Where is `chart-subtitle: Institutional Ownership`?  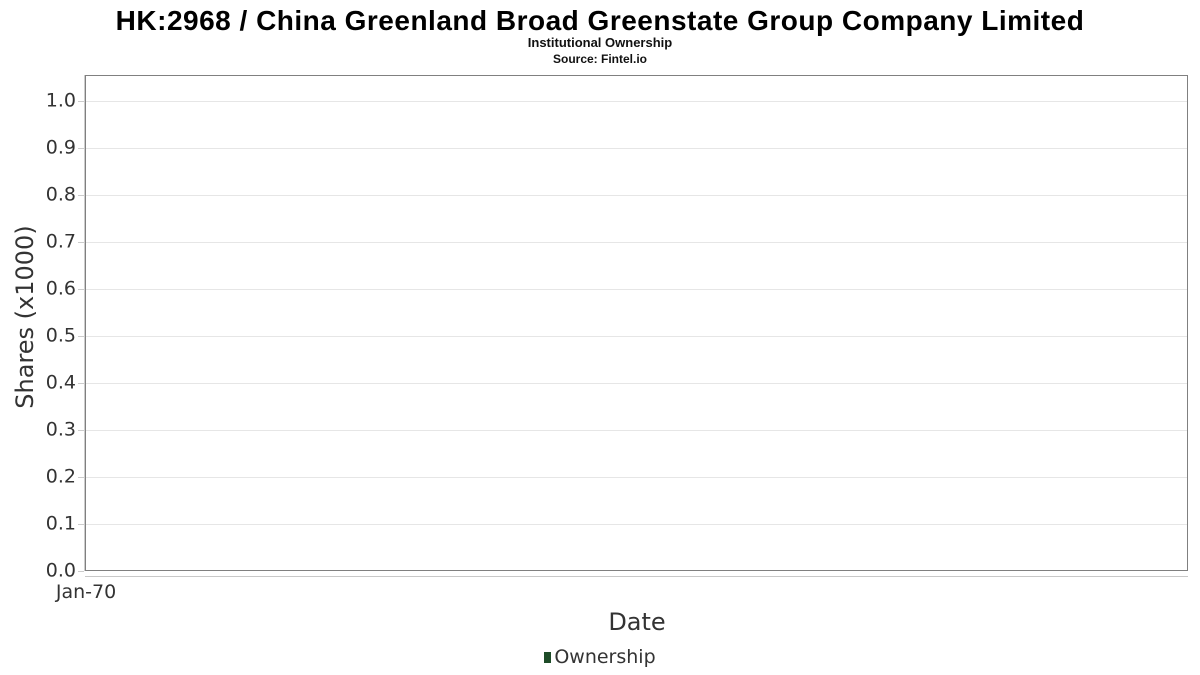
chart-subtitle: Institutional Ownership is located at coordinates (600, 42).